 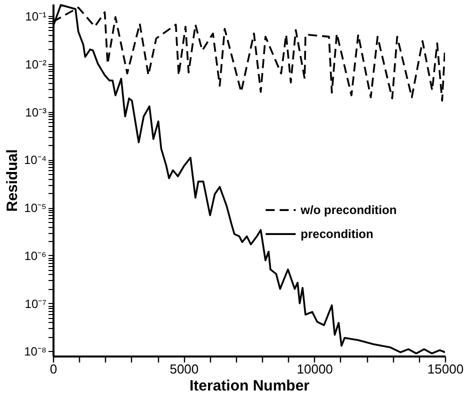 I want to click on x-tick-label: 0, so click(x=54, y=369).